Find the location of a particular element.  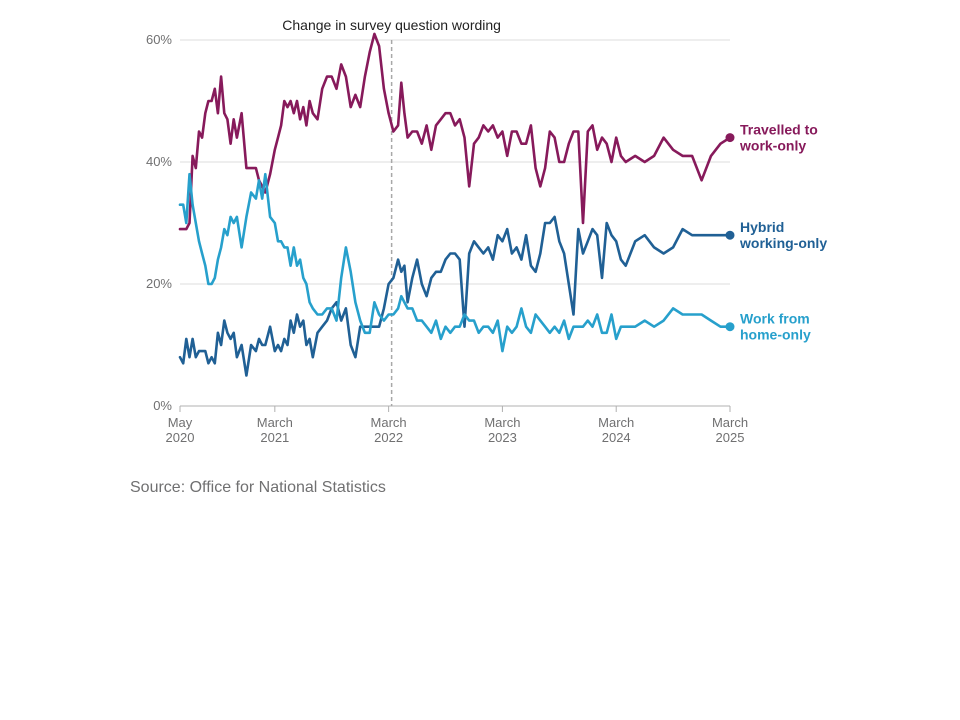

x-tick-label: 2020 is located at coordinates (180, 437).